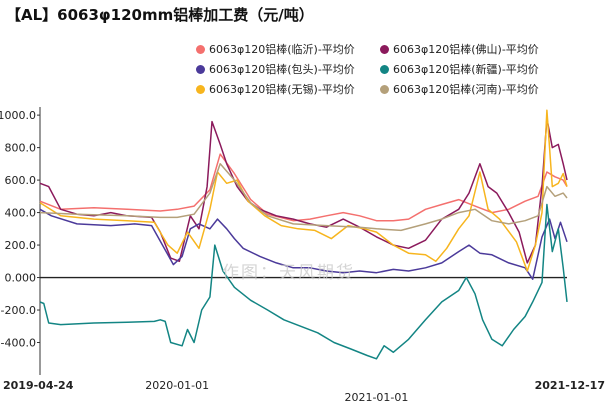 The width and height of the screenshot is (611, 406). I want to click on x-tick-label: 2020-01-01, so click(177, 385).